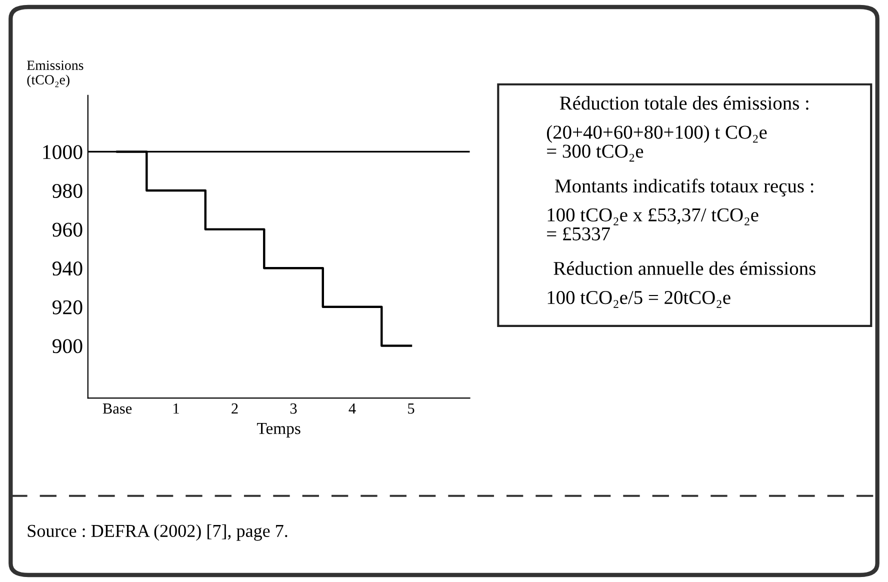  Describe the element at coordinates (293, 408) in the screenshot. I see `x-tick-label: 3` at that location.